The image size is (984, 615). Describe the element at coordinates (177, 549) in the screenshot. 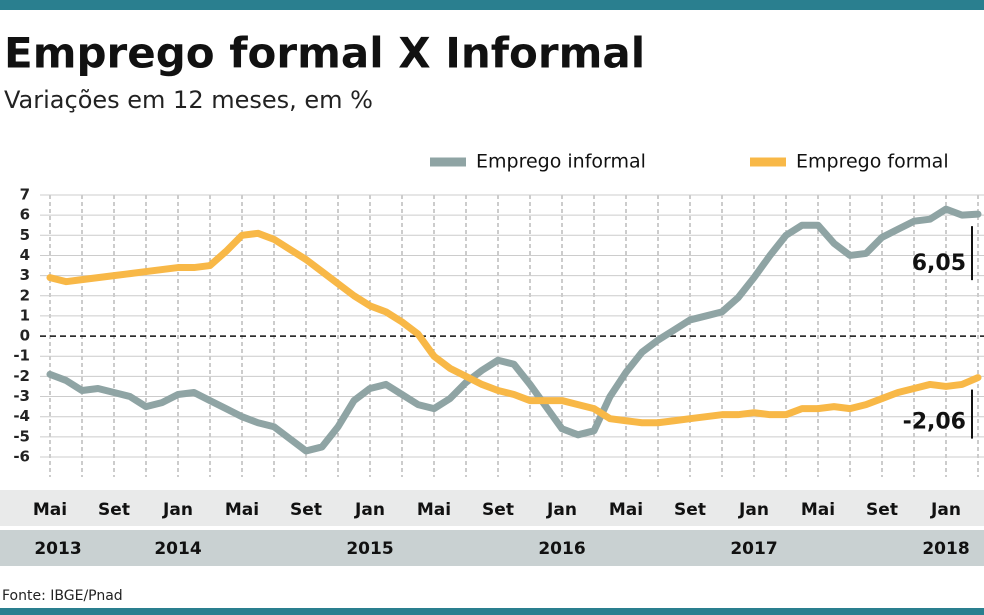

I see `year-label: 2014` at that location.